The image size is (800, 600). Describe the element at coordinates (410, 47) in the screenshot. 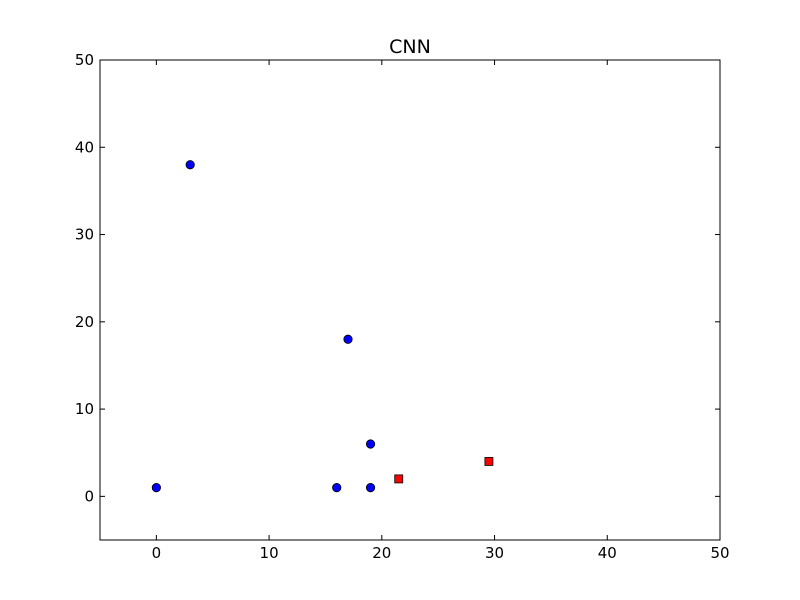

I see `chart-title: CNN` at that location.